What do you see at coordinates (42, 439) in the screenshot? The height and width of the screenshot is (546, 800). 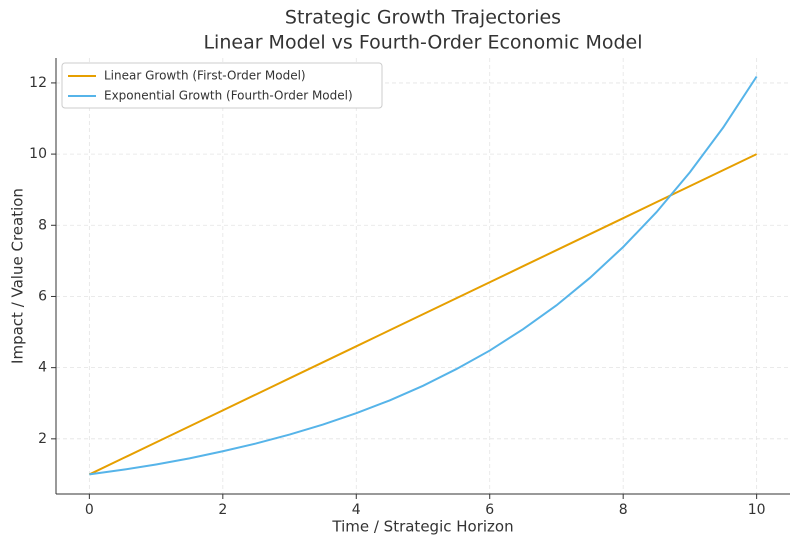 I see `y-tick-label: 2` at bounding box center [42, 439].